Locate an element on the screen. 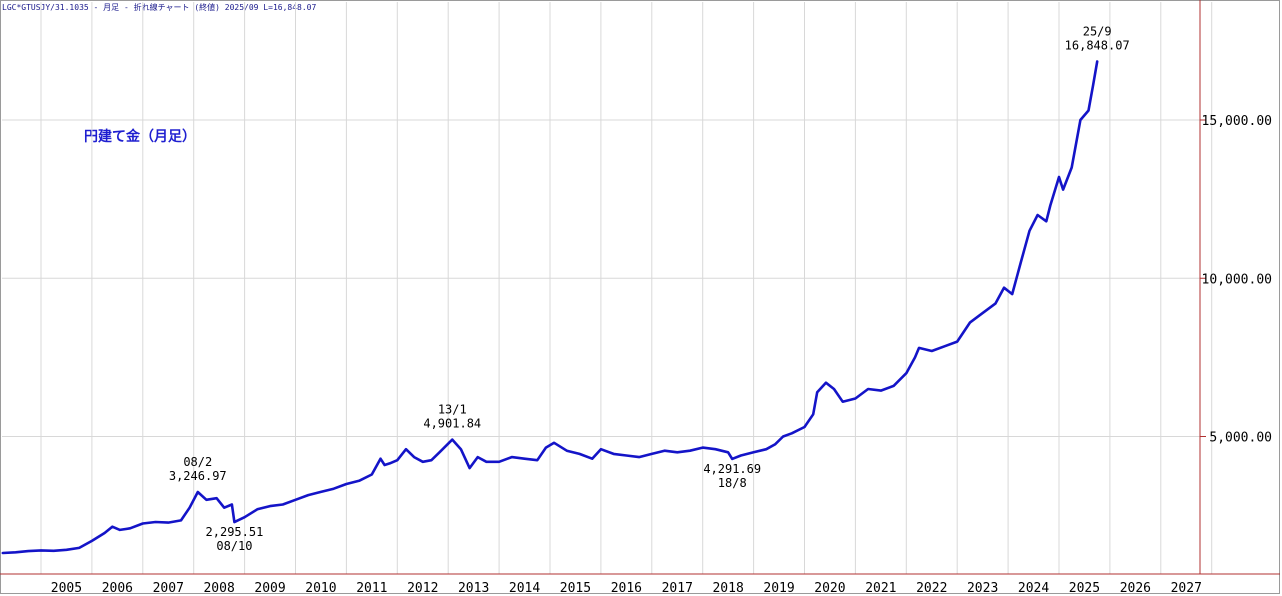  x-tick-label: 2015 is located at coordinates (575, 588).